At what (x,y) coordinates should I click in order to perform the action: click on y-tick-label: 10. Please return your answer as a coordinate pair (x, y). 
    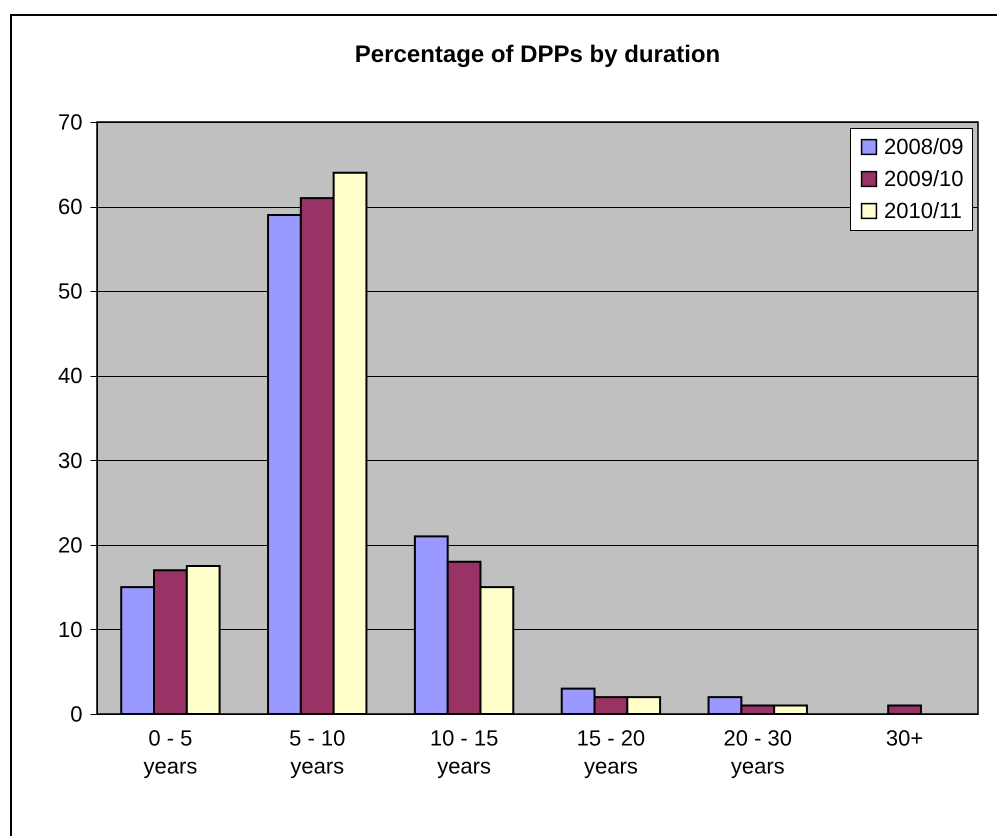
    Looking at the image, I should click on (70, 629).